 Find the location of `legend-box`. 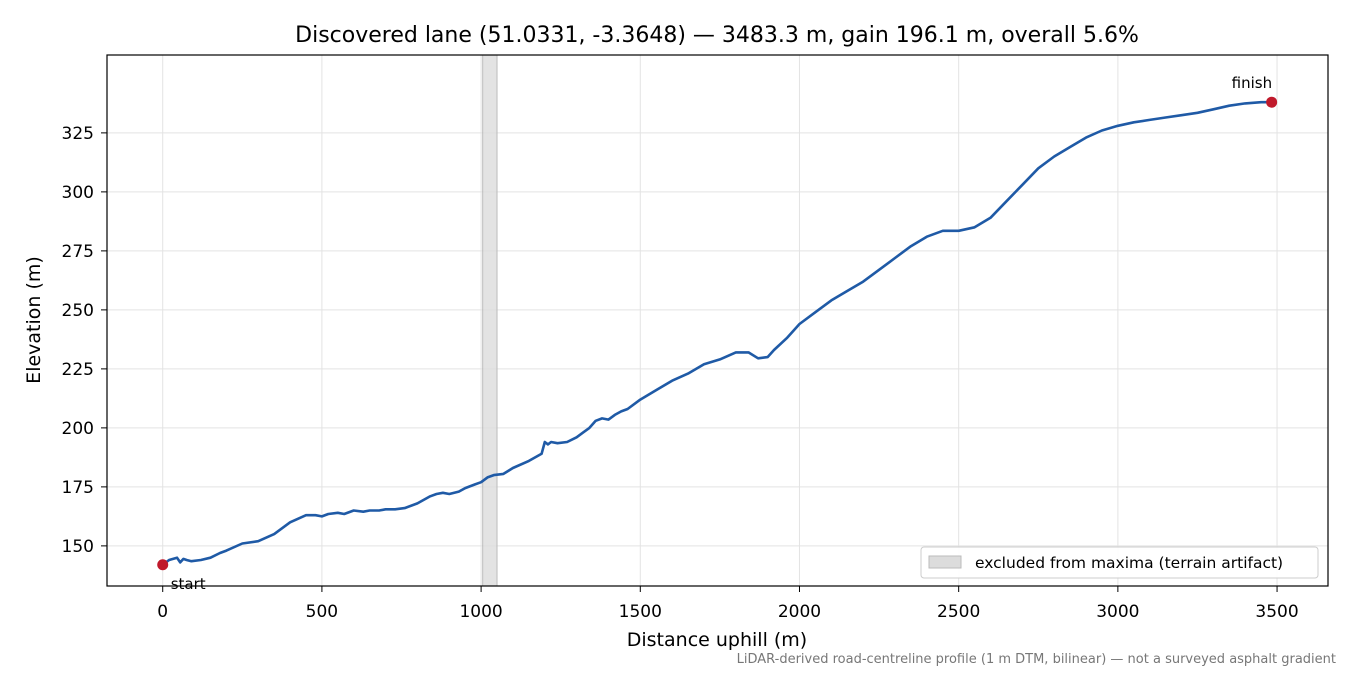

legend-box is located at coordinates (1119, 562).